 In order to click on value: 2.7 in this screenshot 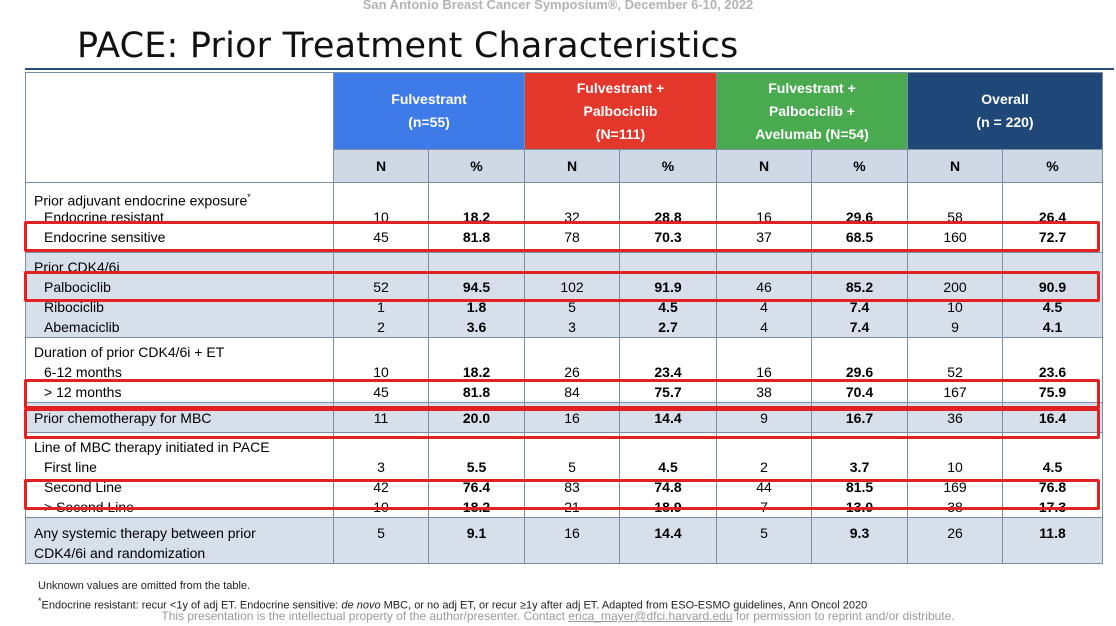, I will do `click(668, 327)`.